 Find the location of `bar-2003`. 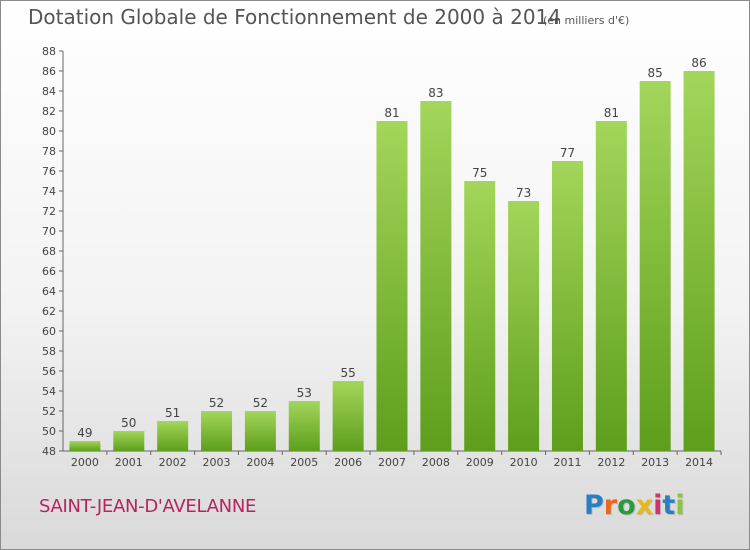

bar-2003 is located at coordinates (217, 431).